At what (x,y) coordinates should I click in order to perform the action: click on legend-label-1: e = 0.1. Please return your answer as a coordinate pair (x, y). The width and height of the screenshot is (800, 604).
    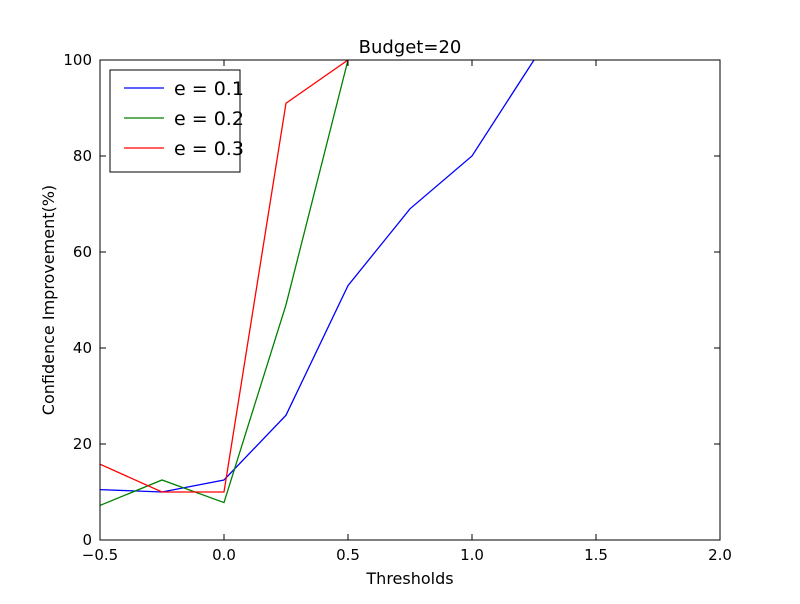
    Looking at the image, I should click on (209, 89).